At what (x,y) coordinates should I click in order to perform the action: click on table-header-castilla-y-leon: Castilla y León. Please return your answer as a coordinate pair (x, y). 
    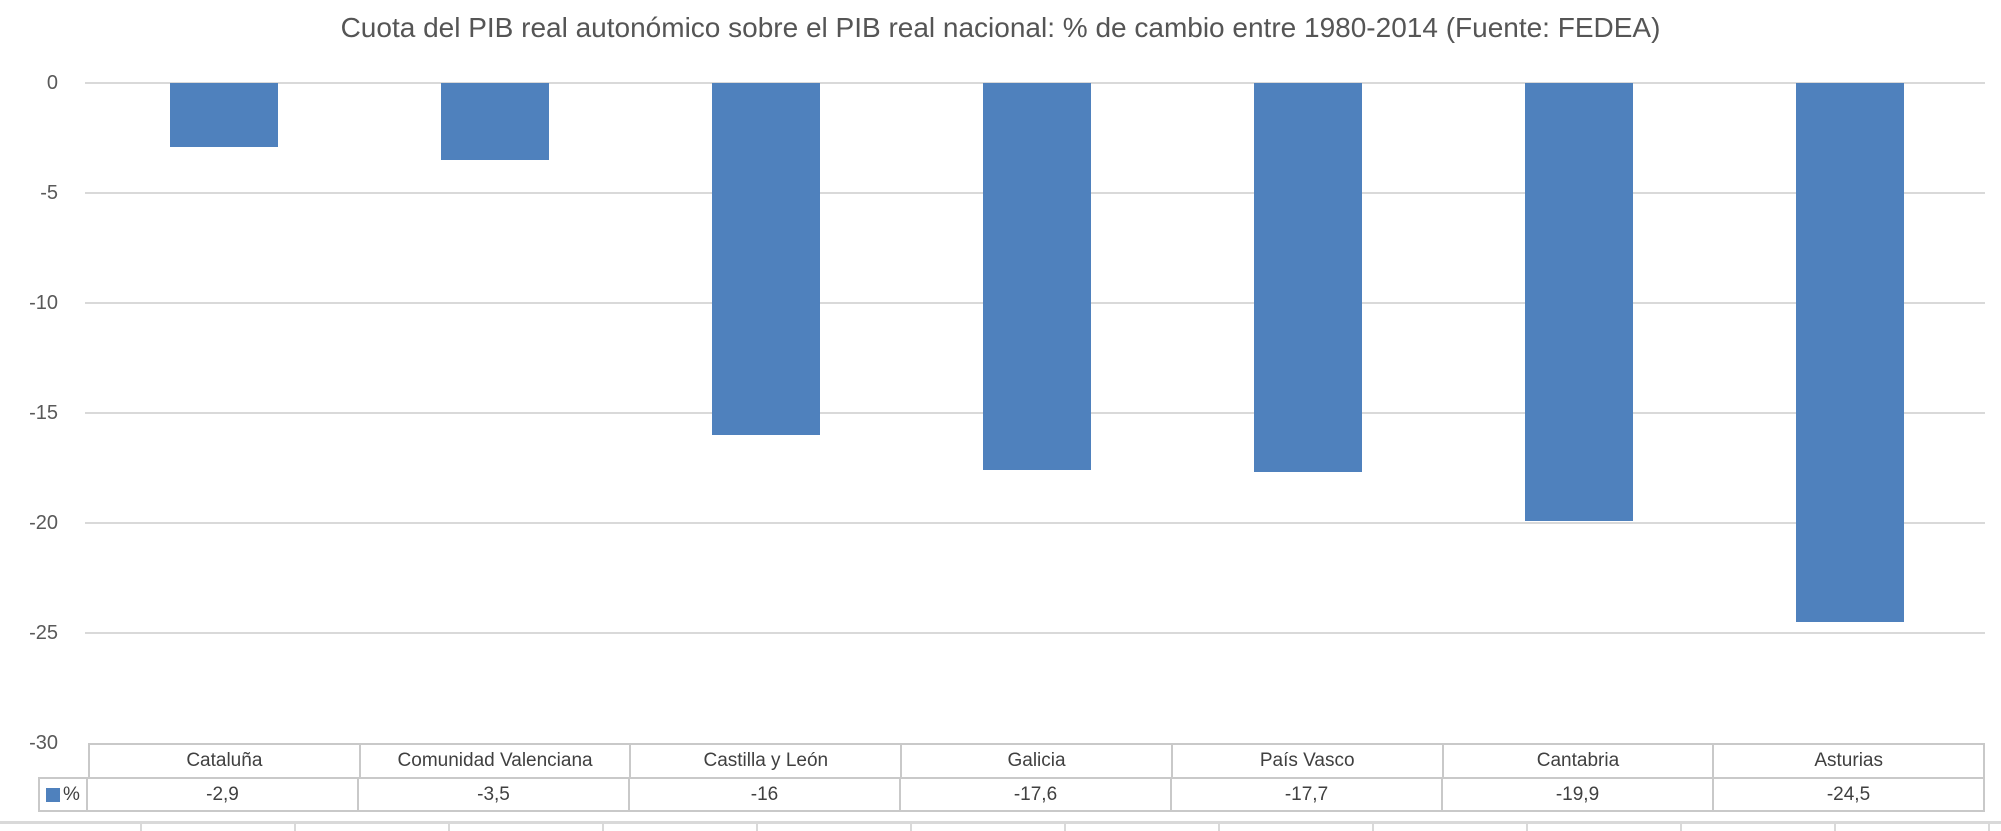
    Looking at the image, I should click on (767, 761).